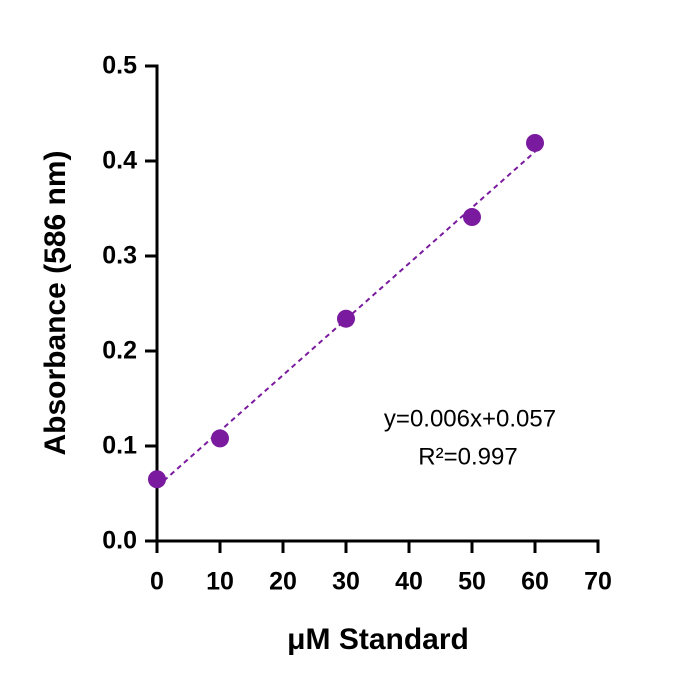  I want to click on equation-annotation: y=0.006x+0.057, so click(470, 418).